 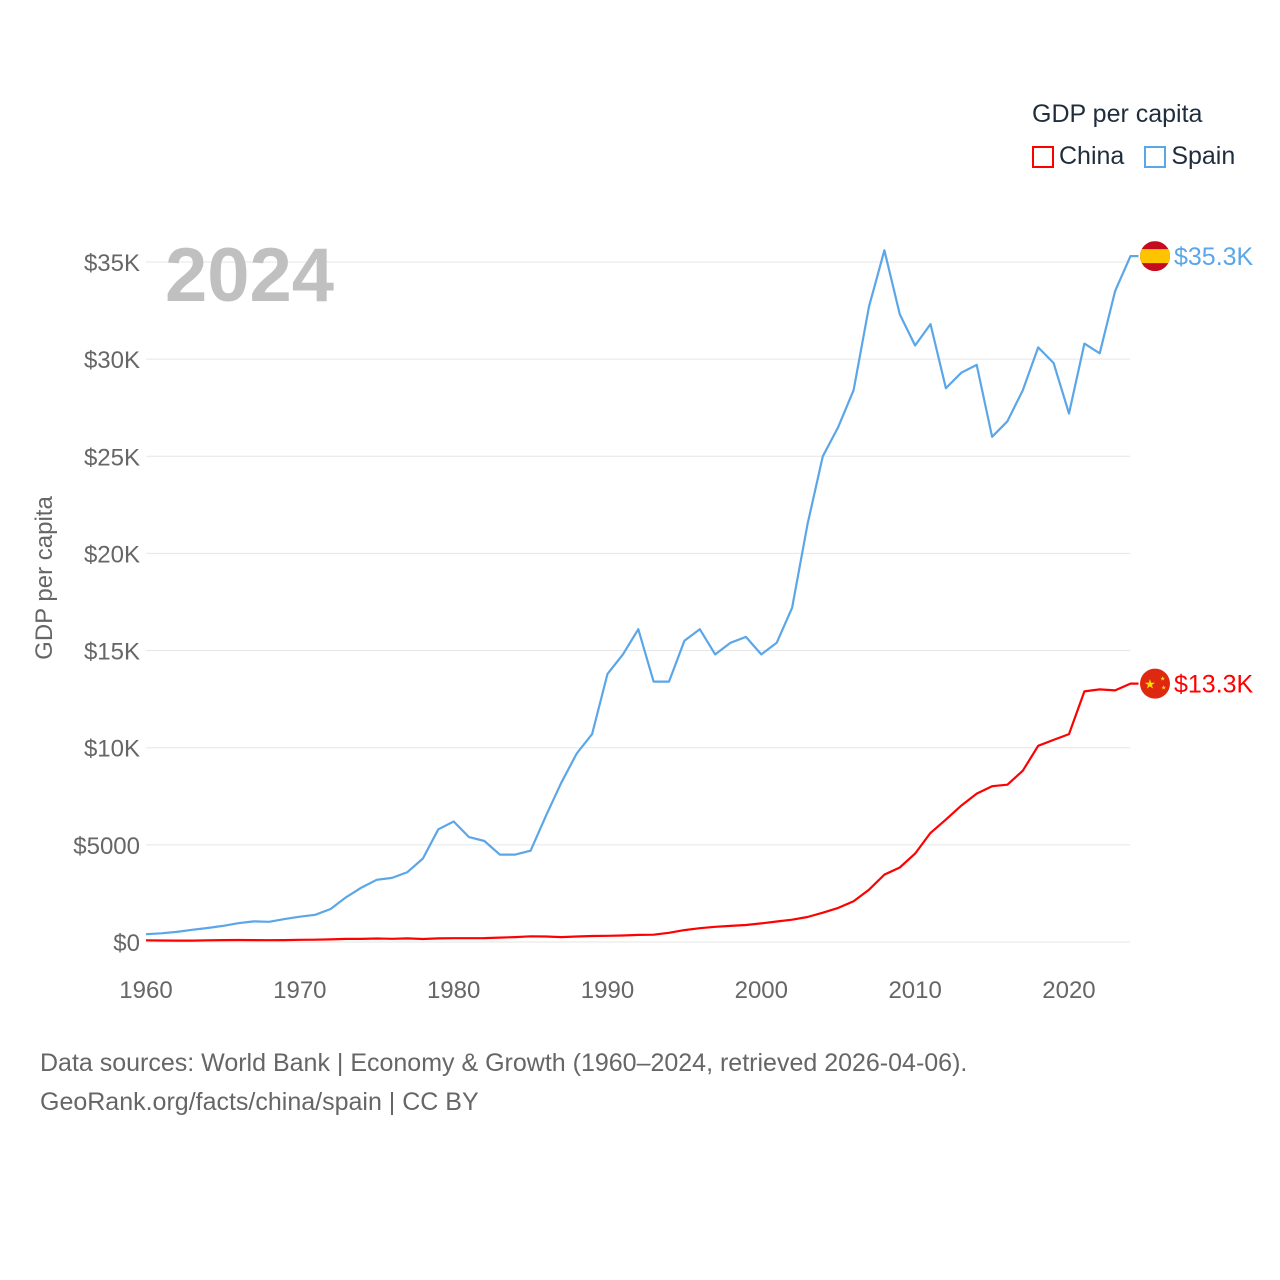 I want to click on year-label: 2024, so click(x=249, y=275).